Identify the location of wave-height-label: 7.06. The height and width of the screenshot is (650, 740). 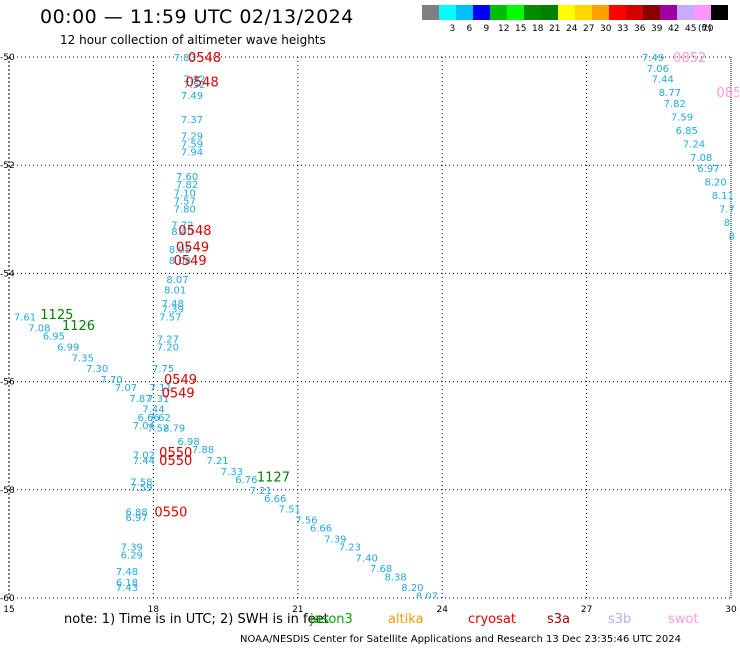
(658, 69).